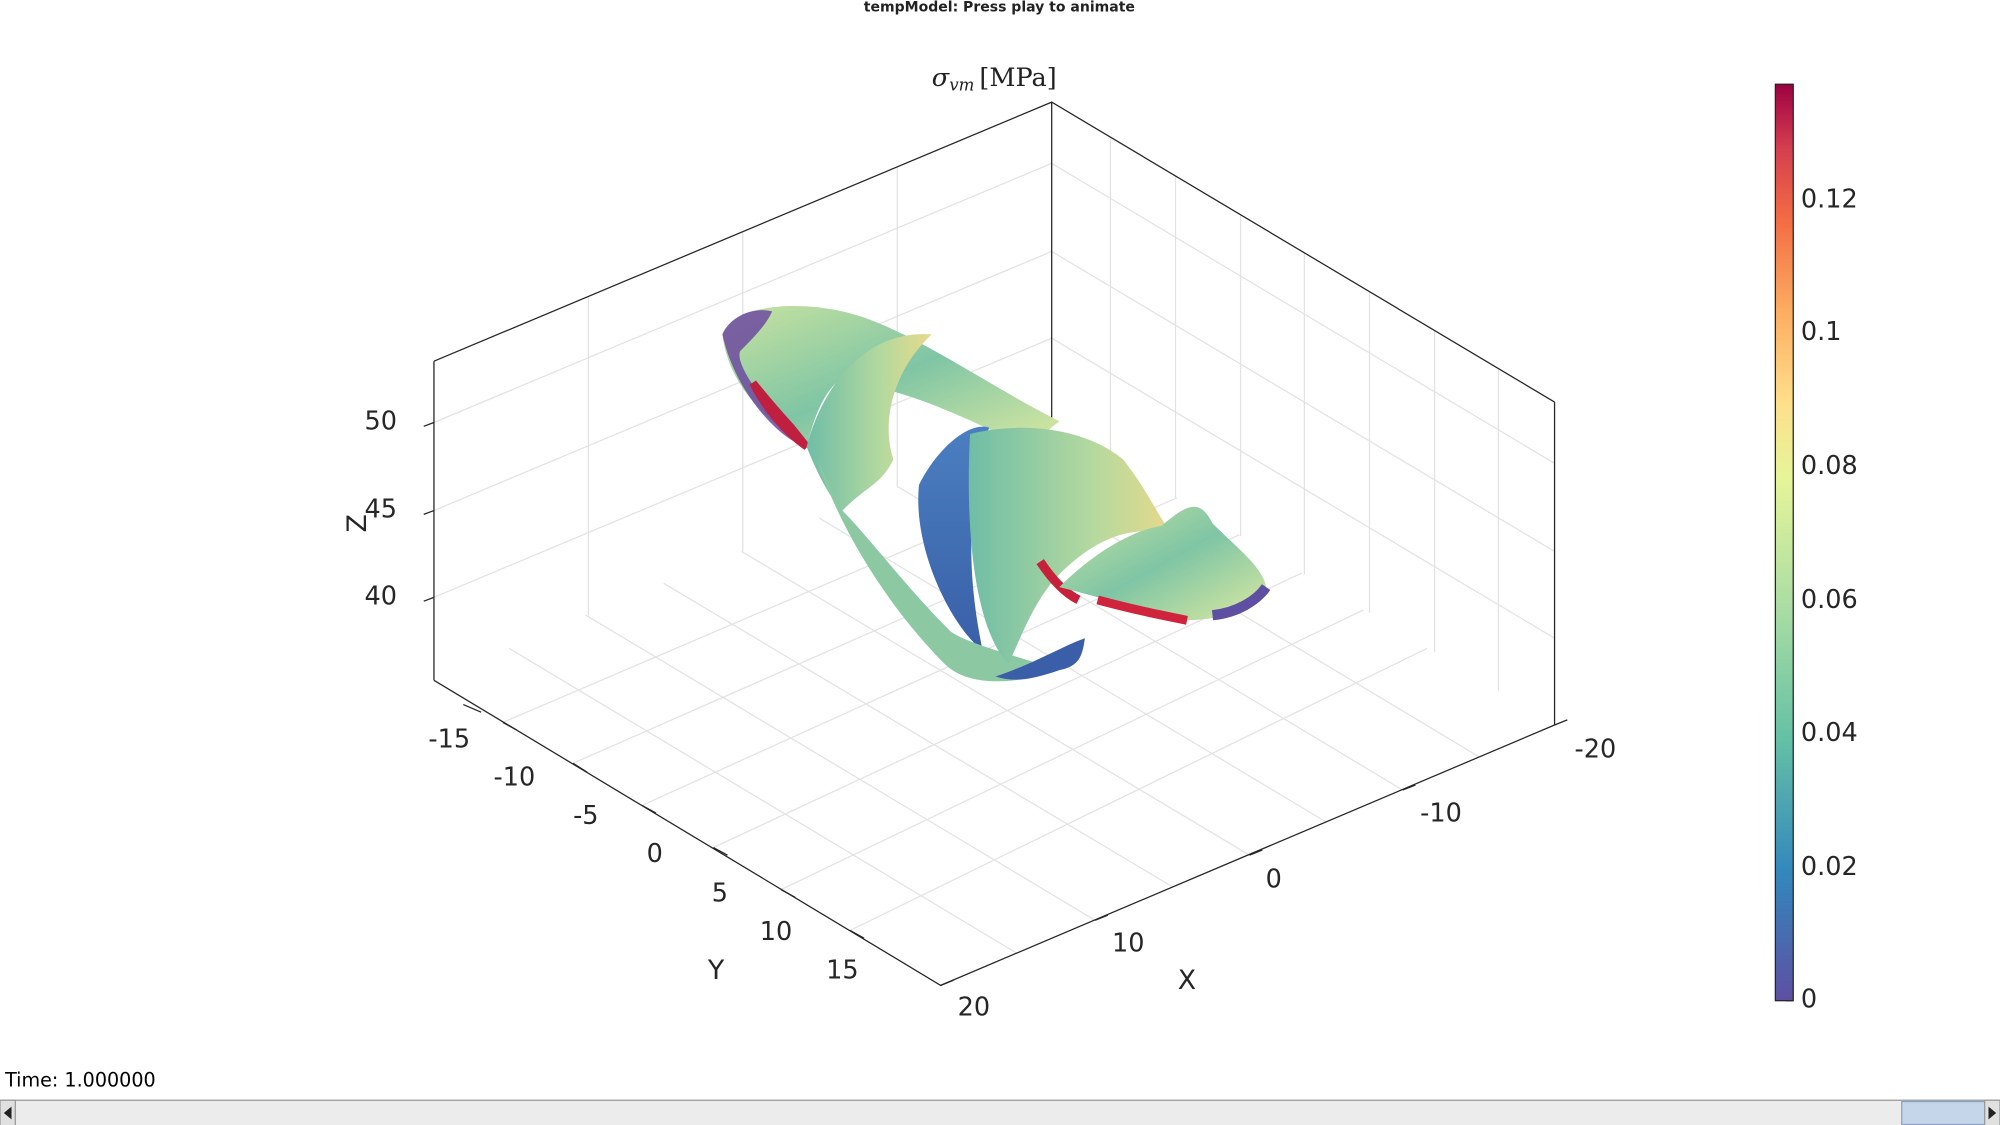 This screenshot has width=2000, height=1125. Describe the element at coordinates (357, 523) in the screenshot. I see `z-axis-label: Z` at that location.